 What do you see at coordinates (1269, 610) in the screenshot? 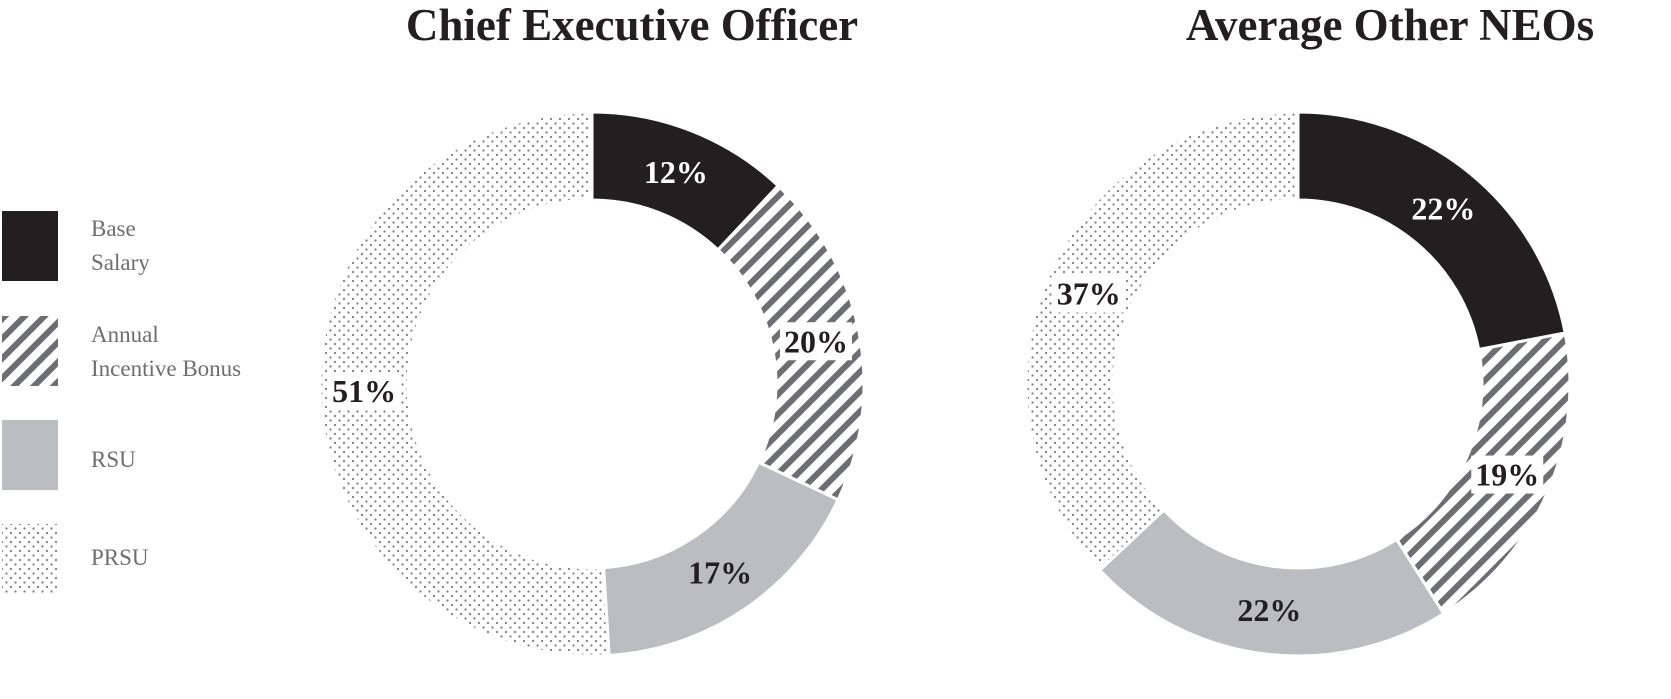
I see `neo-label-rsu: 22%` at bounding box center [1269, 610].